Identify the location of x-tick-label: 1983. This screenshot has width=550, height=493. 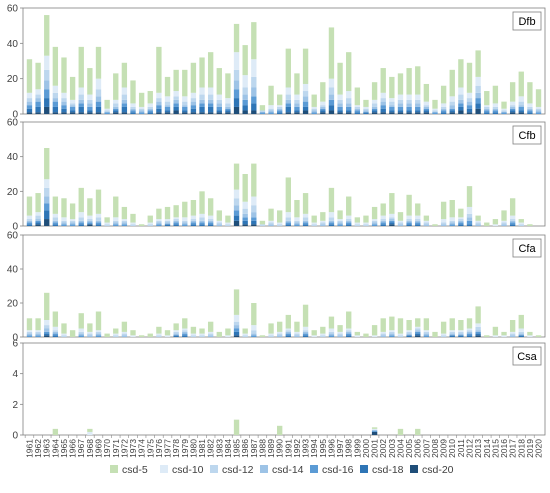
(219, 448).